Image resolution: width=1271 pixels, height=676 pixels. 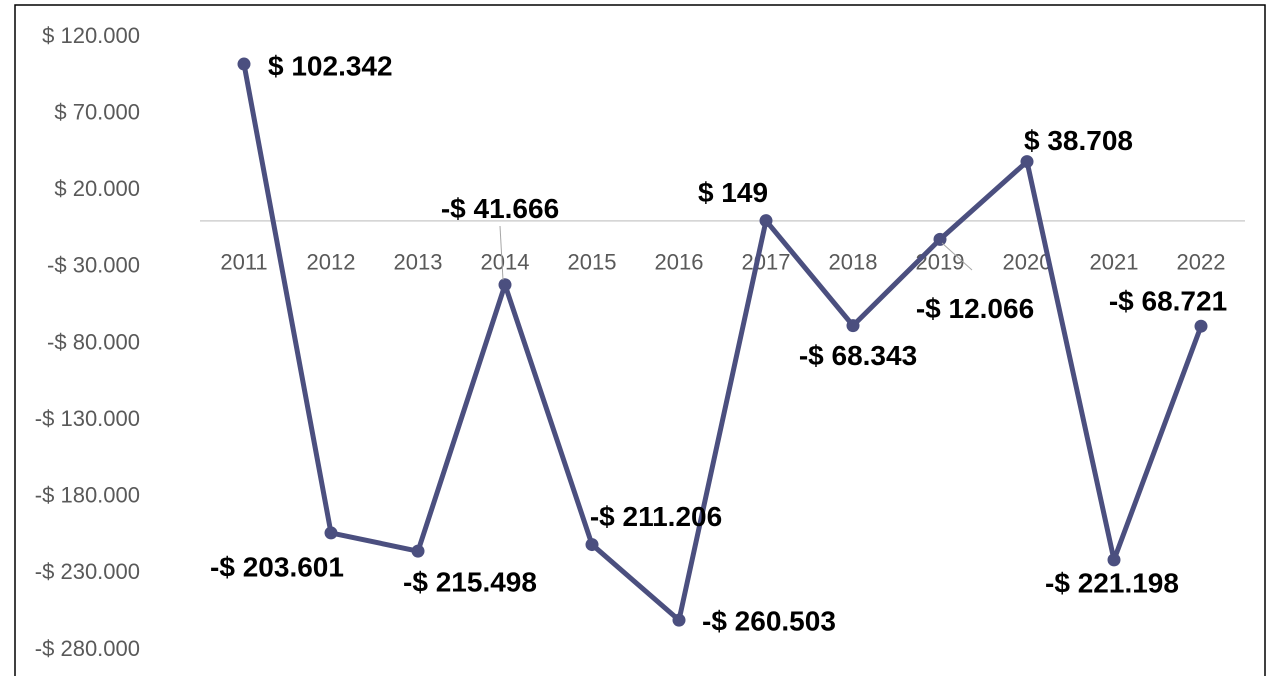 What do you see at coordinates (858, 355) in the screenshot?
I see `data-label: -$ 68.343` at bounding box center [858, 355].